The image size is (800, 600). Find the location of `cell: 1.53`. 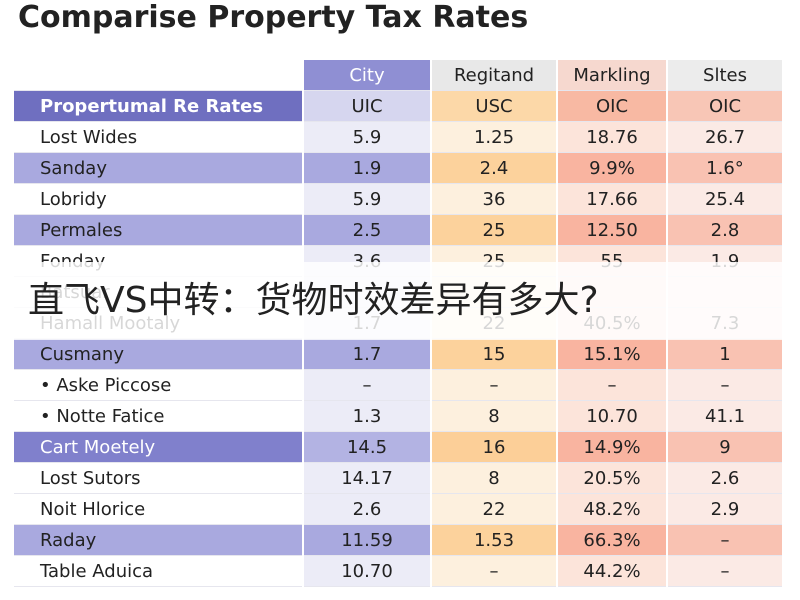

cell: 1.53 is located at coordinates (494, 540).